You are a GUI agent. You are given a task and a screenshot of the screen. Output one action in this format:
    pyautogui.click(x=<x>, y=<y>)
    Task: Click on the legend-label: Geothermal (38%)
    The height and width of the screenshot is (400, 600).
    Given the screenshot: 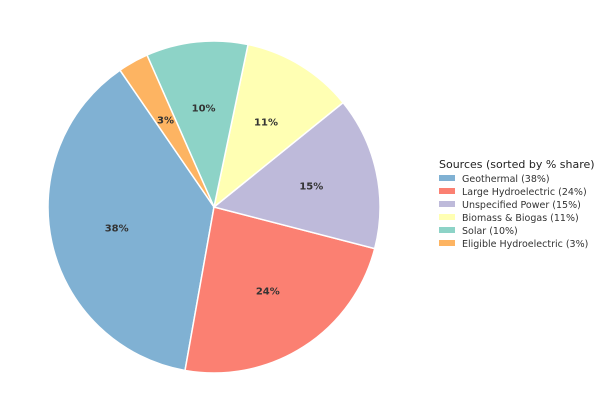 What is the action you would take?
    pyautogui.click(x=506, y=179)
    